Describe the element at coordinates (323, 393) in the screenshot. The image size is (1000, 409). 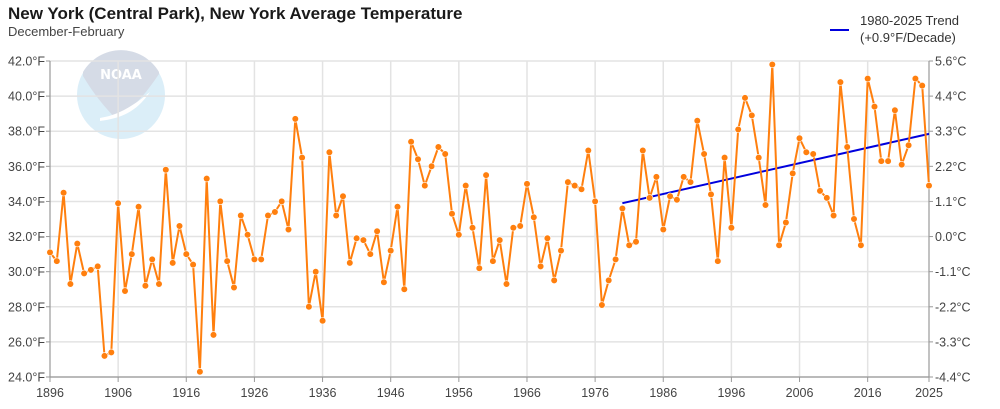
I see `x-tick-label: 1936` at that location.